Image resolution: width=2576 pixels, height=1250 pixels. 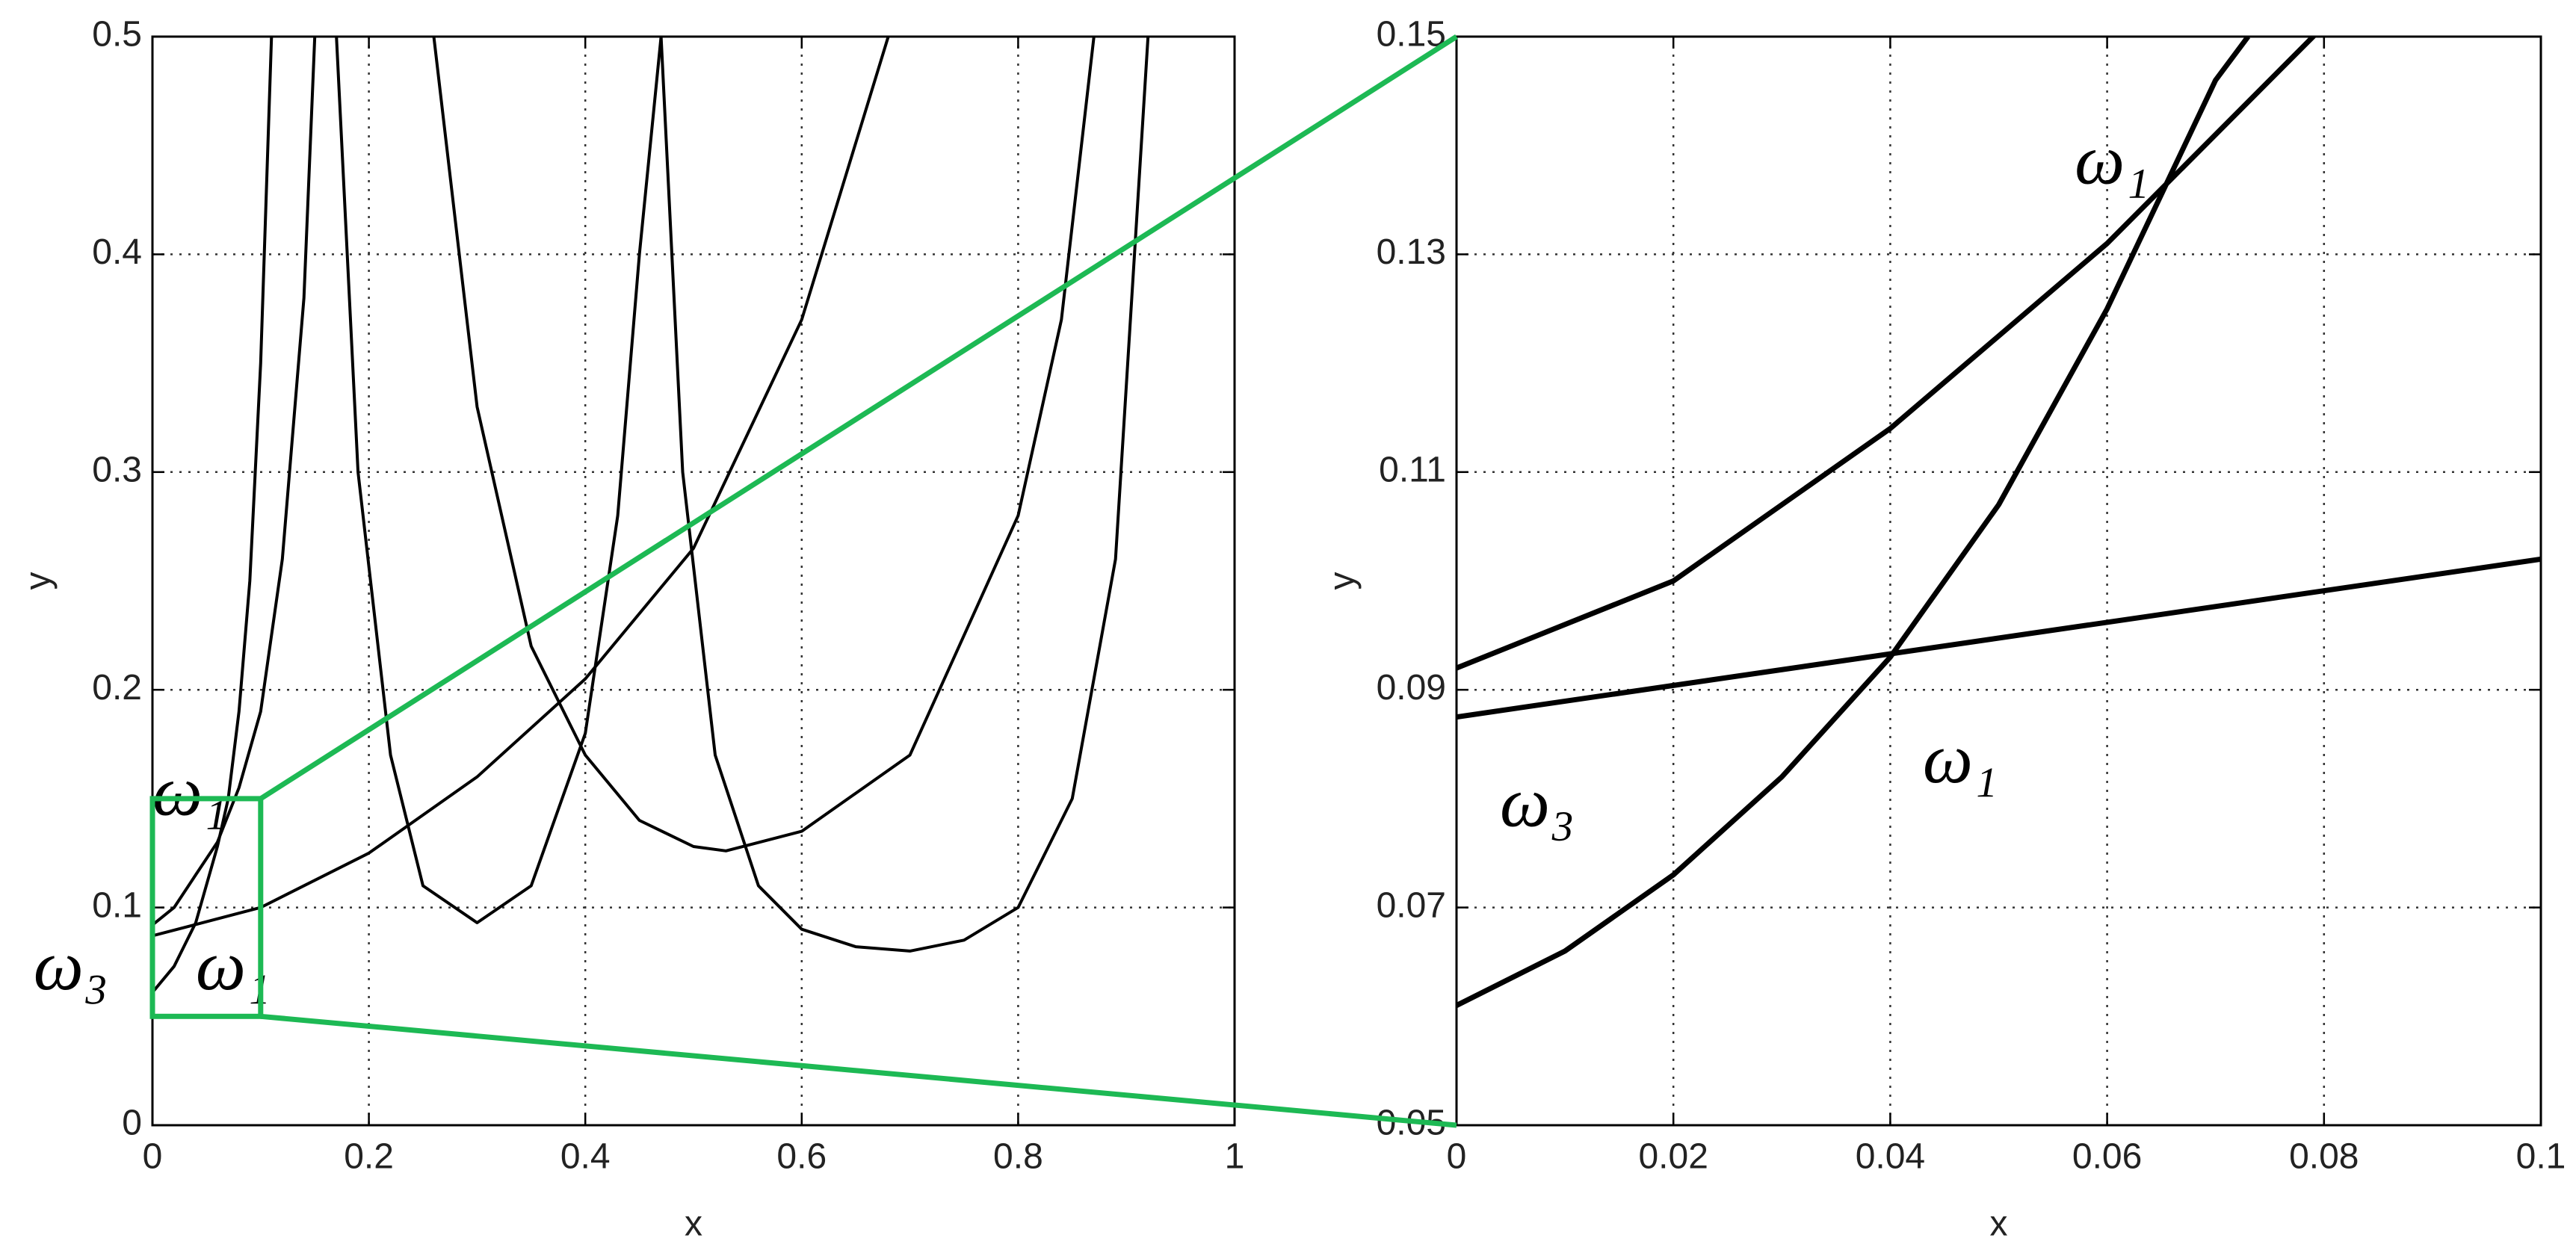 What do you see at coordinates (1412, 470) in the screenshot?
I see `y-tick-label: 0.11` at bounding box center [1412, 470].